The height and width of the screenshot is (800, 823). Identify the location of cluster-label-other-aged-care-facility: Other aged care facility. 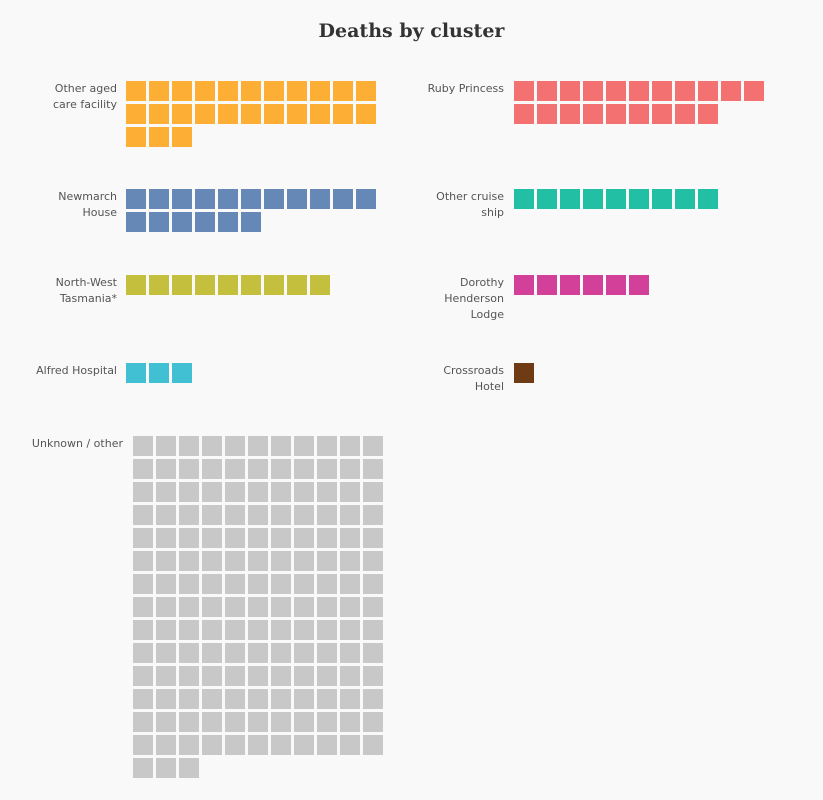
(85, 96).